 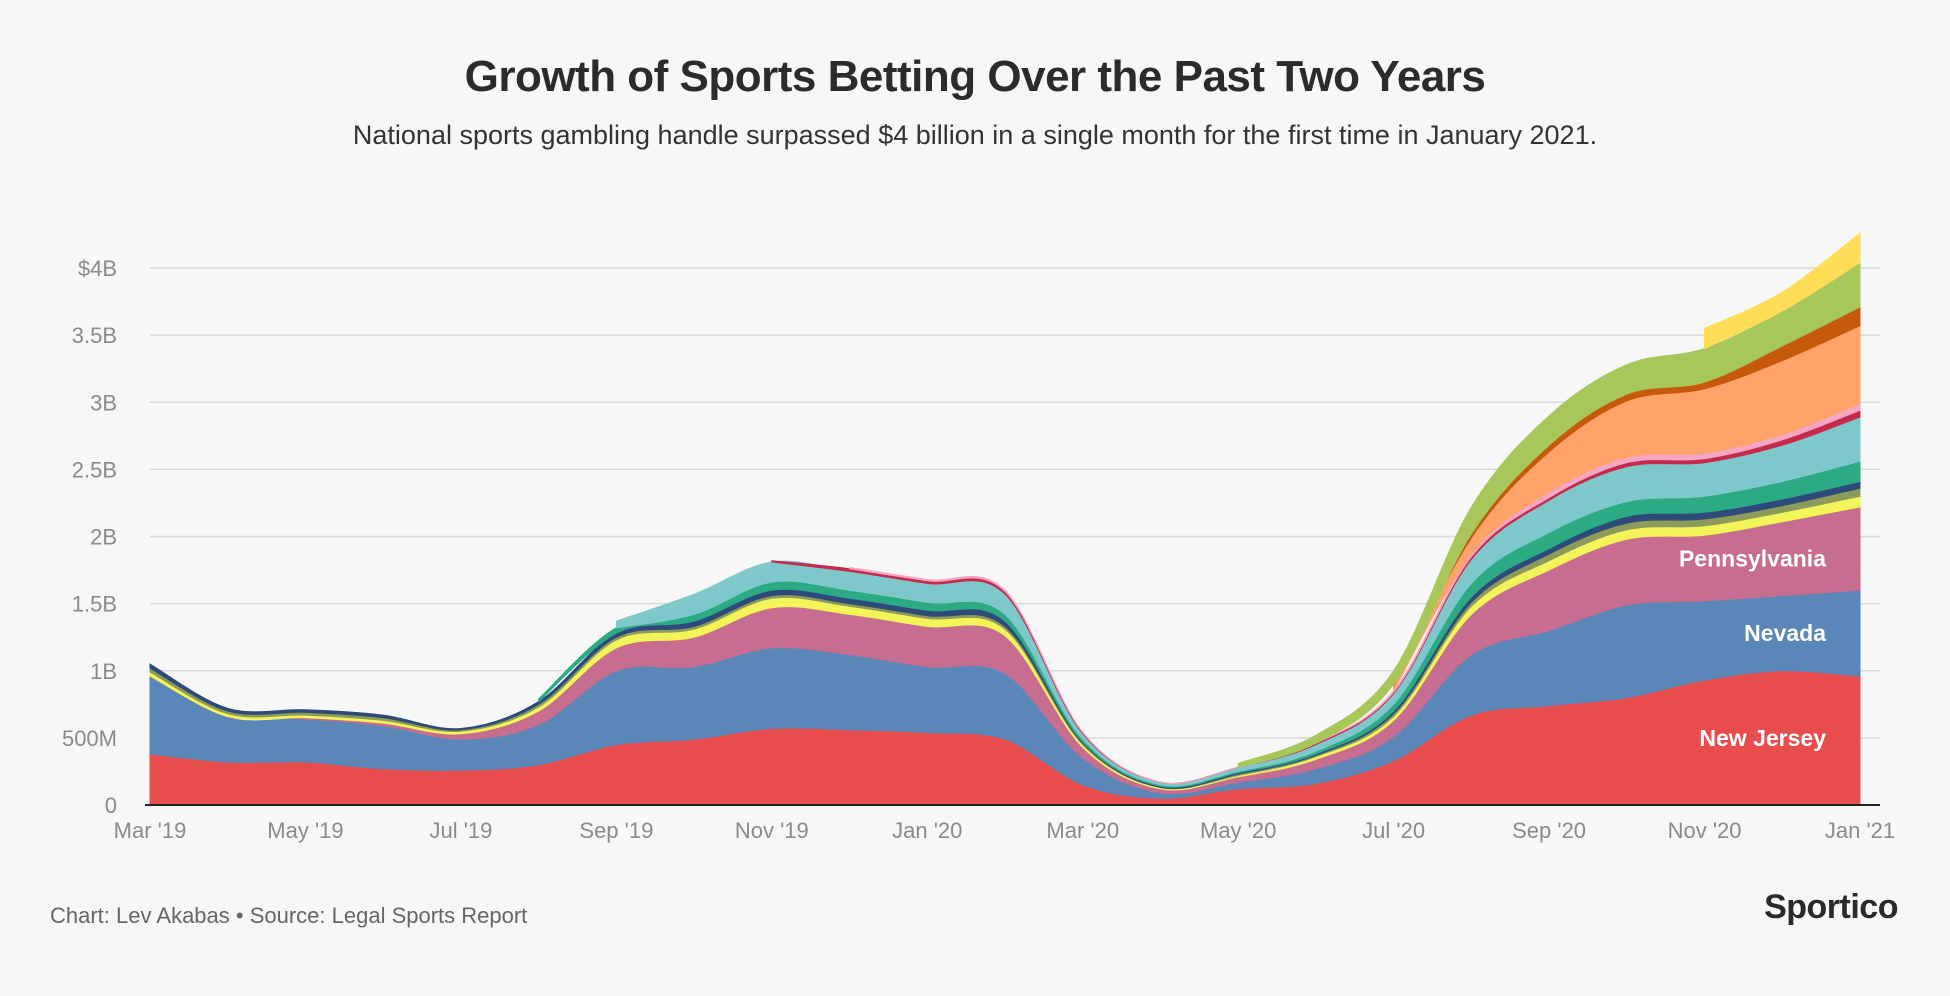 I want to click on x-tick-label: Jan '20, so click(x=927, y=830).